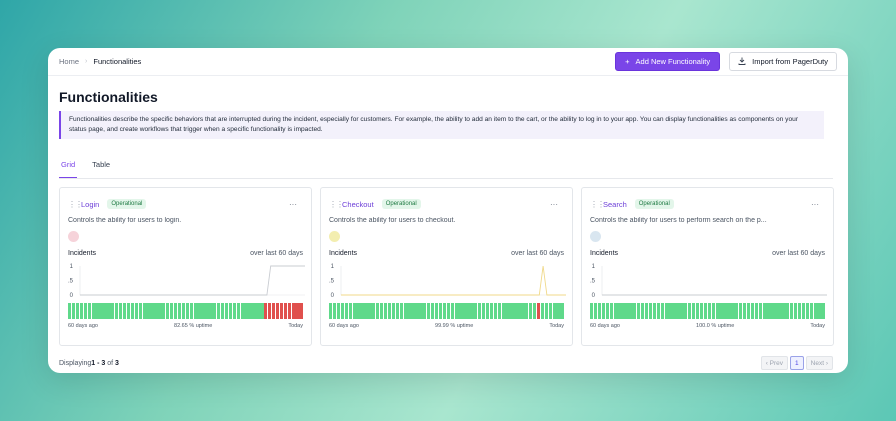 The height and width of the screenshot is (421, 896). Describe the element at coordinates (615, 204) in the screenshot. I see `functionality-name: Search` at that location.